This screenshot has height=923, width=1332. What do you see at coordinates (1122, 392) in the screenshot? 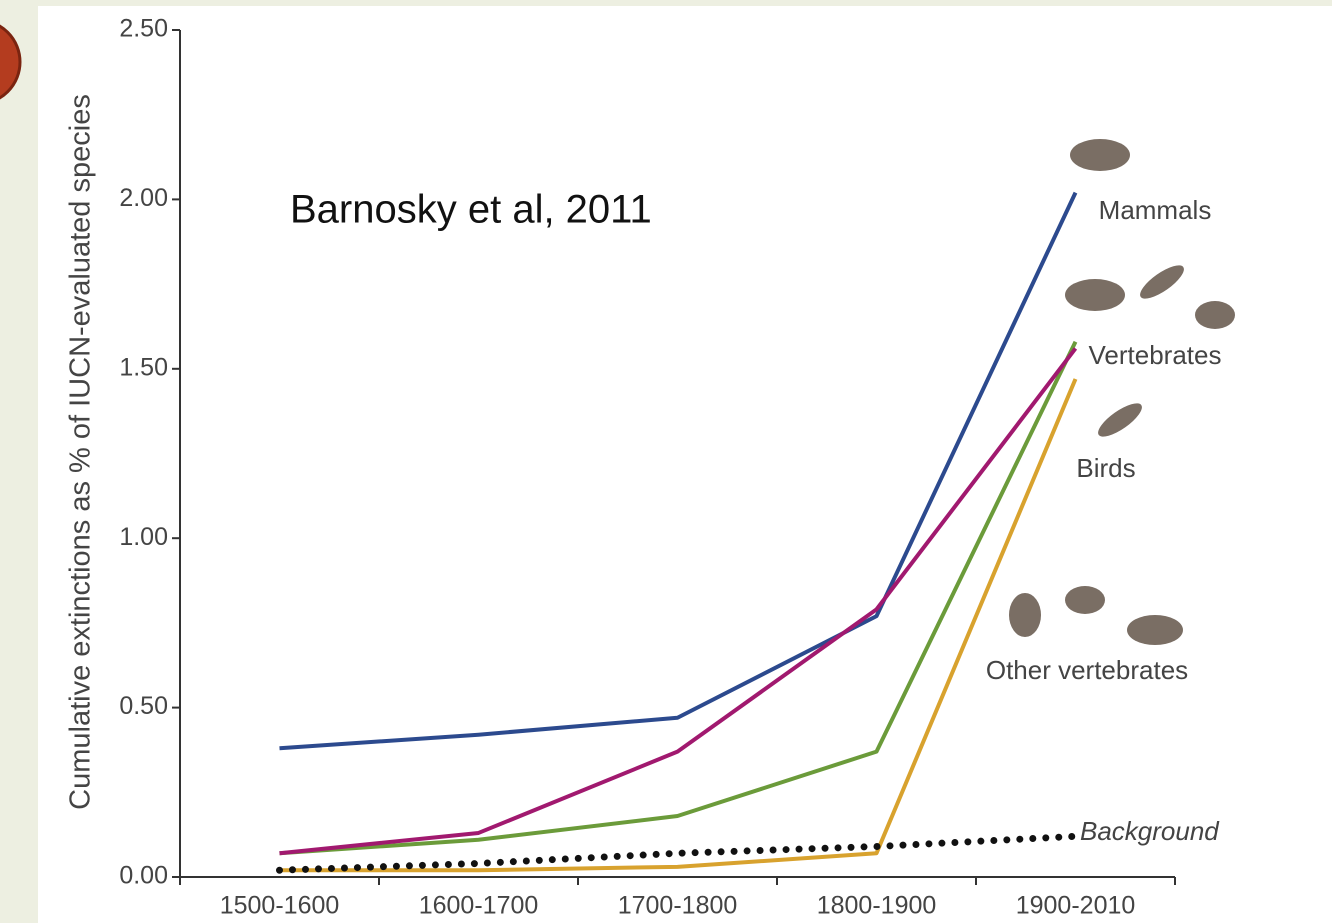
I see `icons` at bounding box center [1122, 392].